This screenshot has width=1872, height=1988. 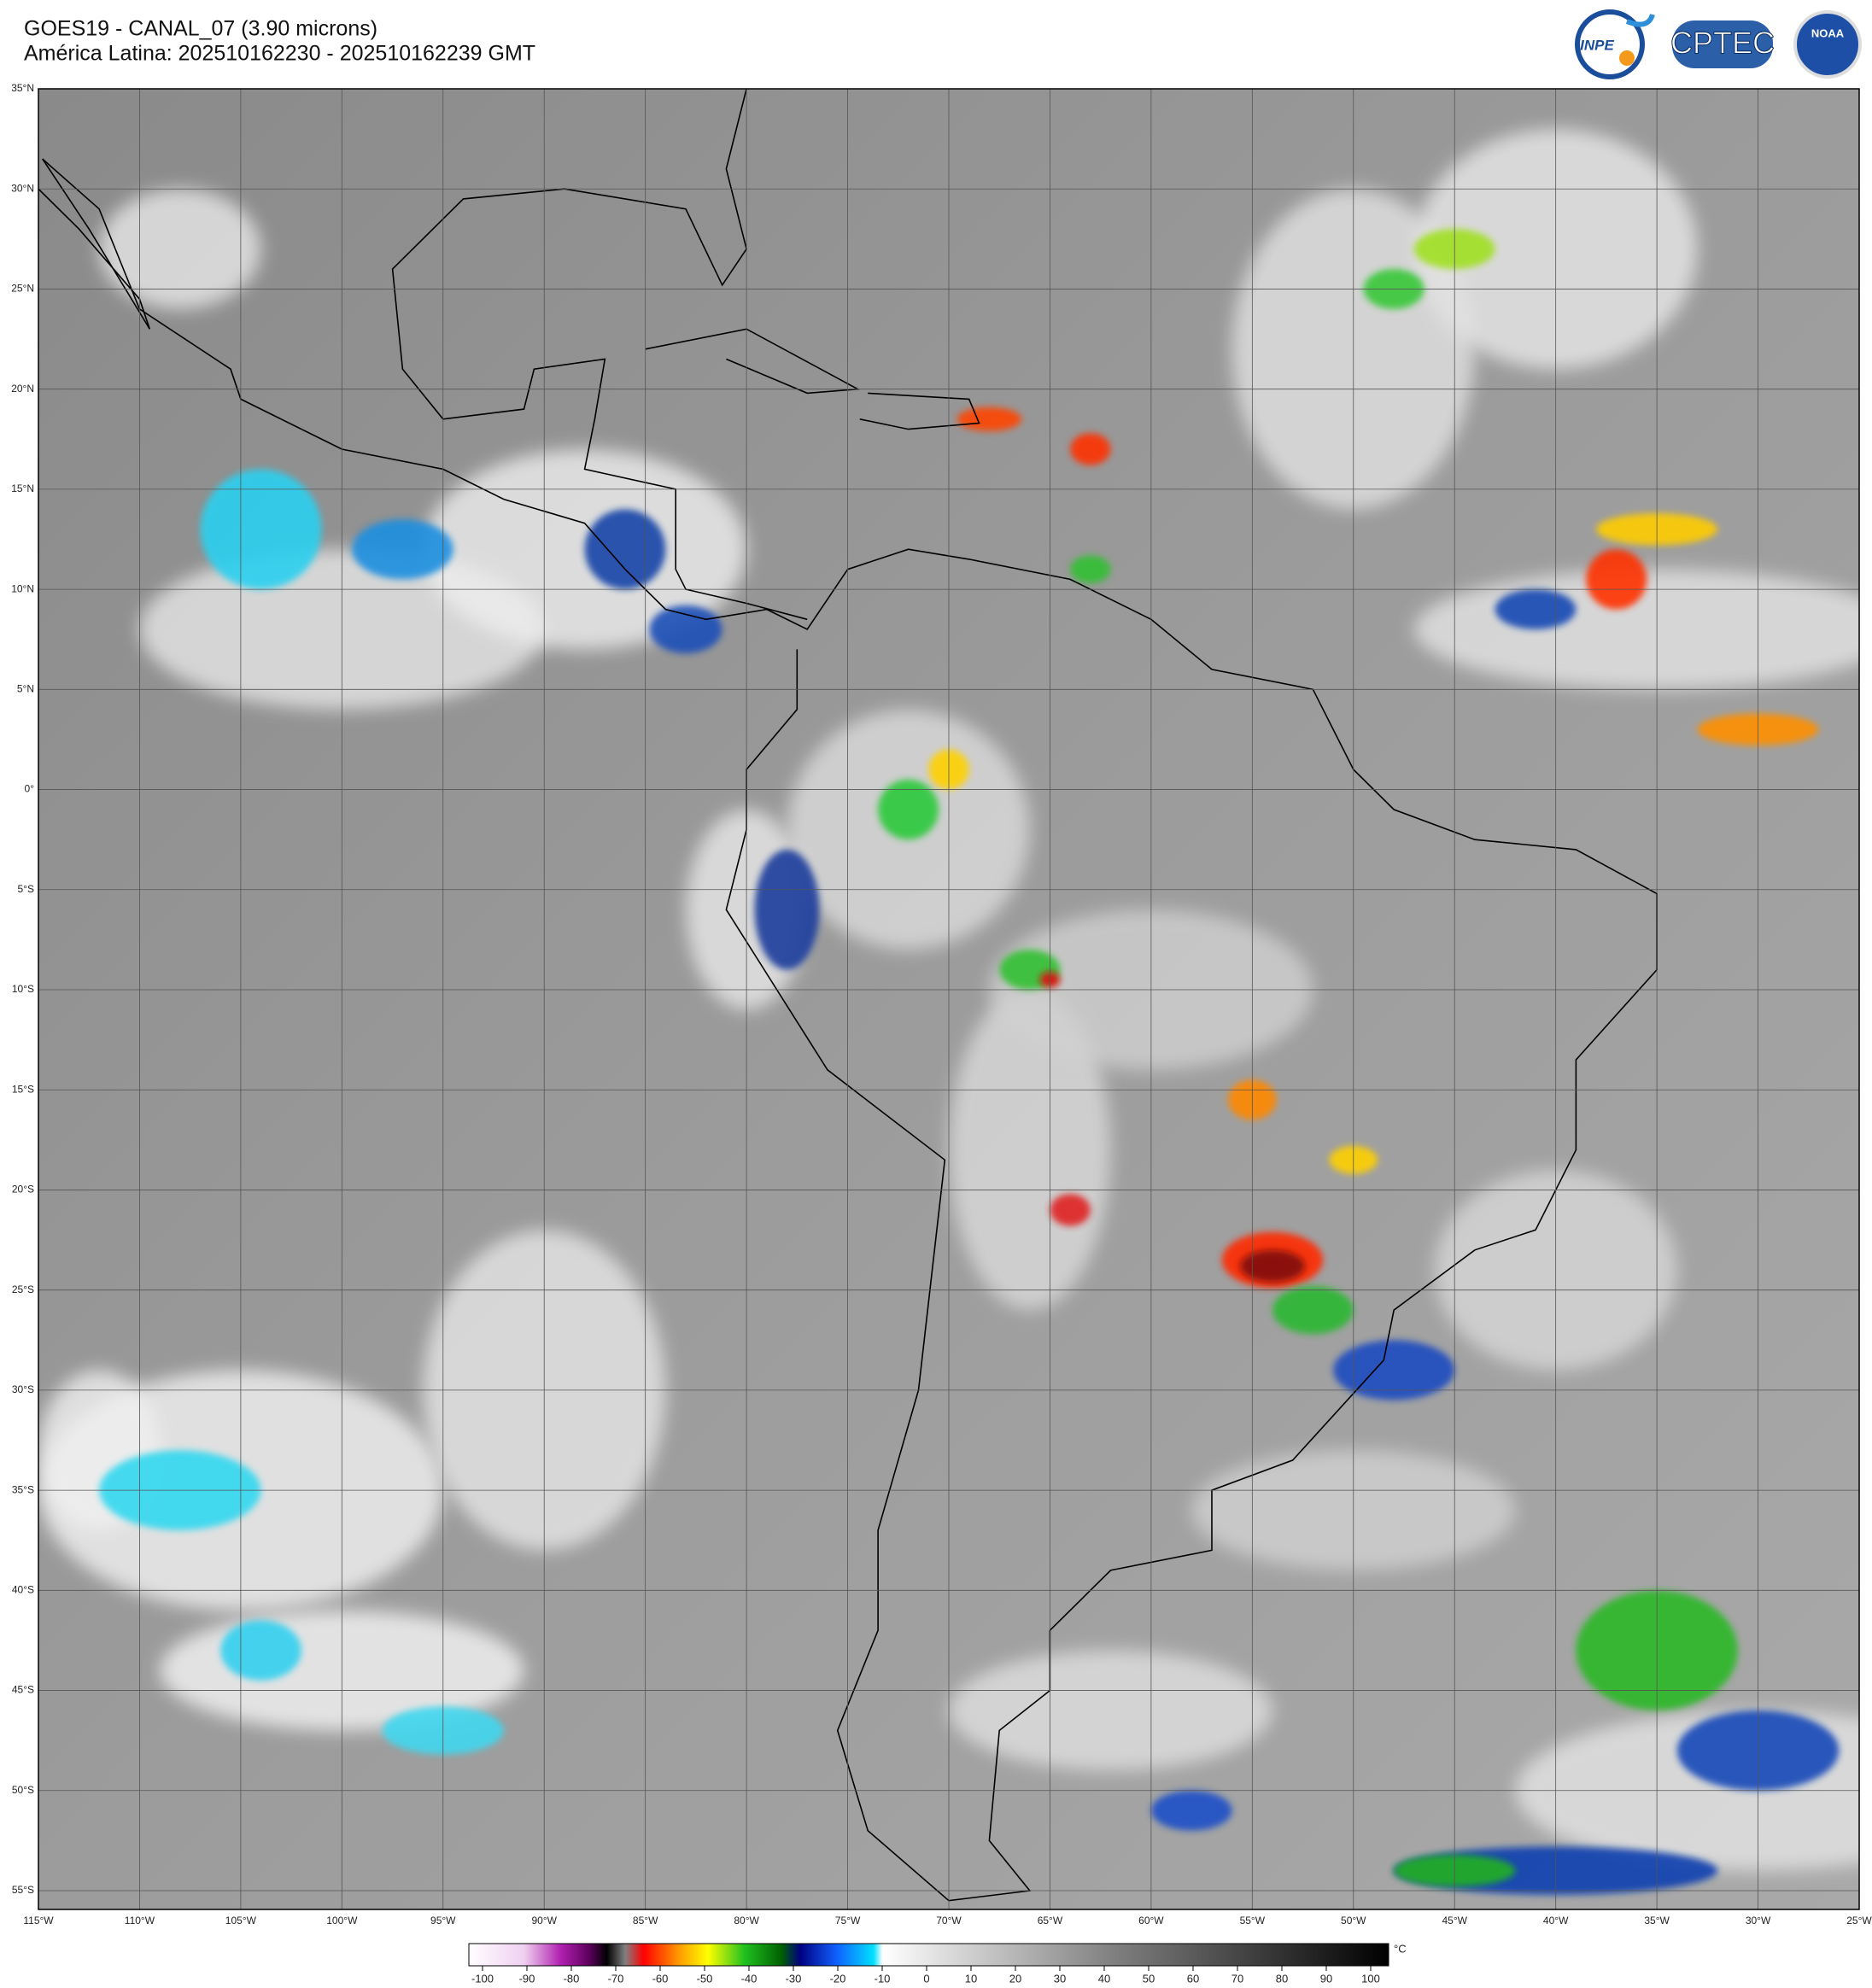 What do you see at coordinates (22, 588) in the screenshot?
I see `lat-label: 10°N` at bounding box center [22, 588].